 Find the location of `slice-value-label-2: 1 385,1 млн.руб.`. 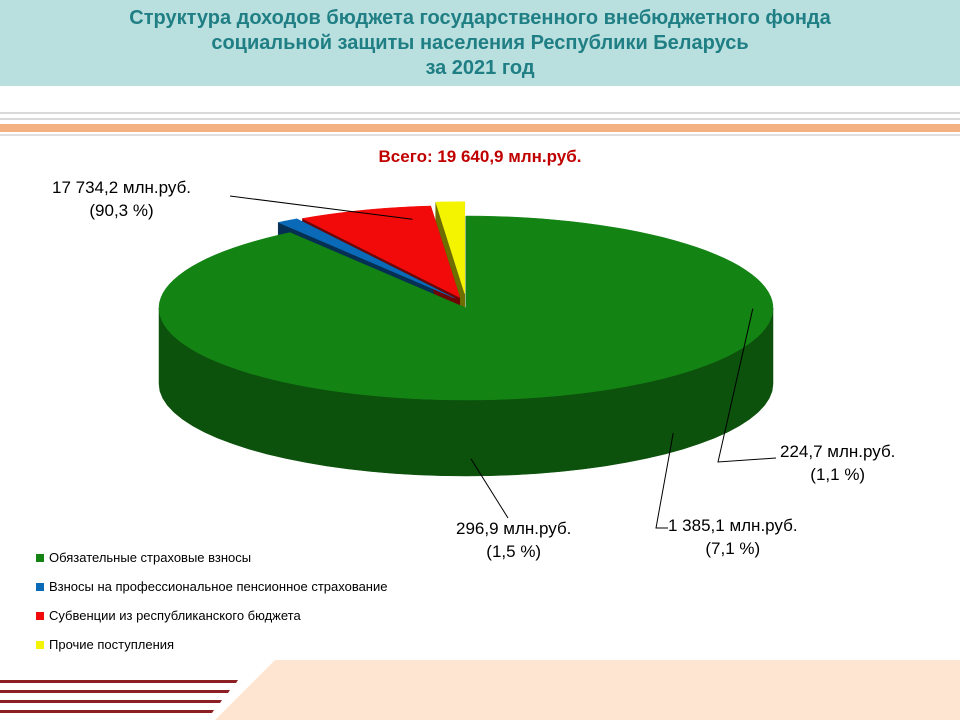

slice-value-label-2: 1 385,1 млн.руб. is located at coordinates (733, 525).